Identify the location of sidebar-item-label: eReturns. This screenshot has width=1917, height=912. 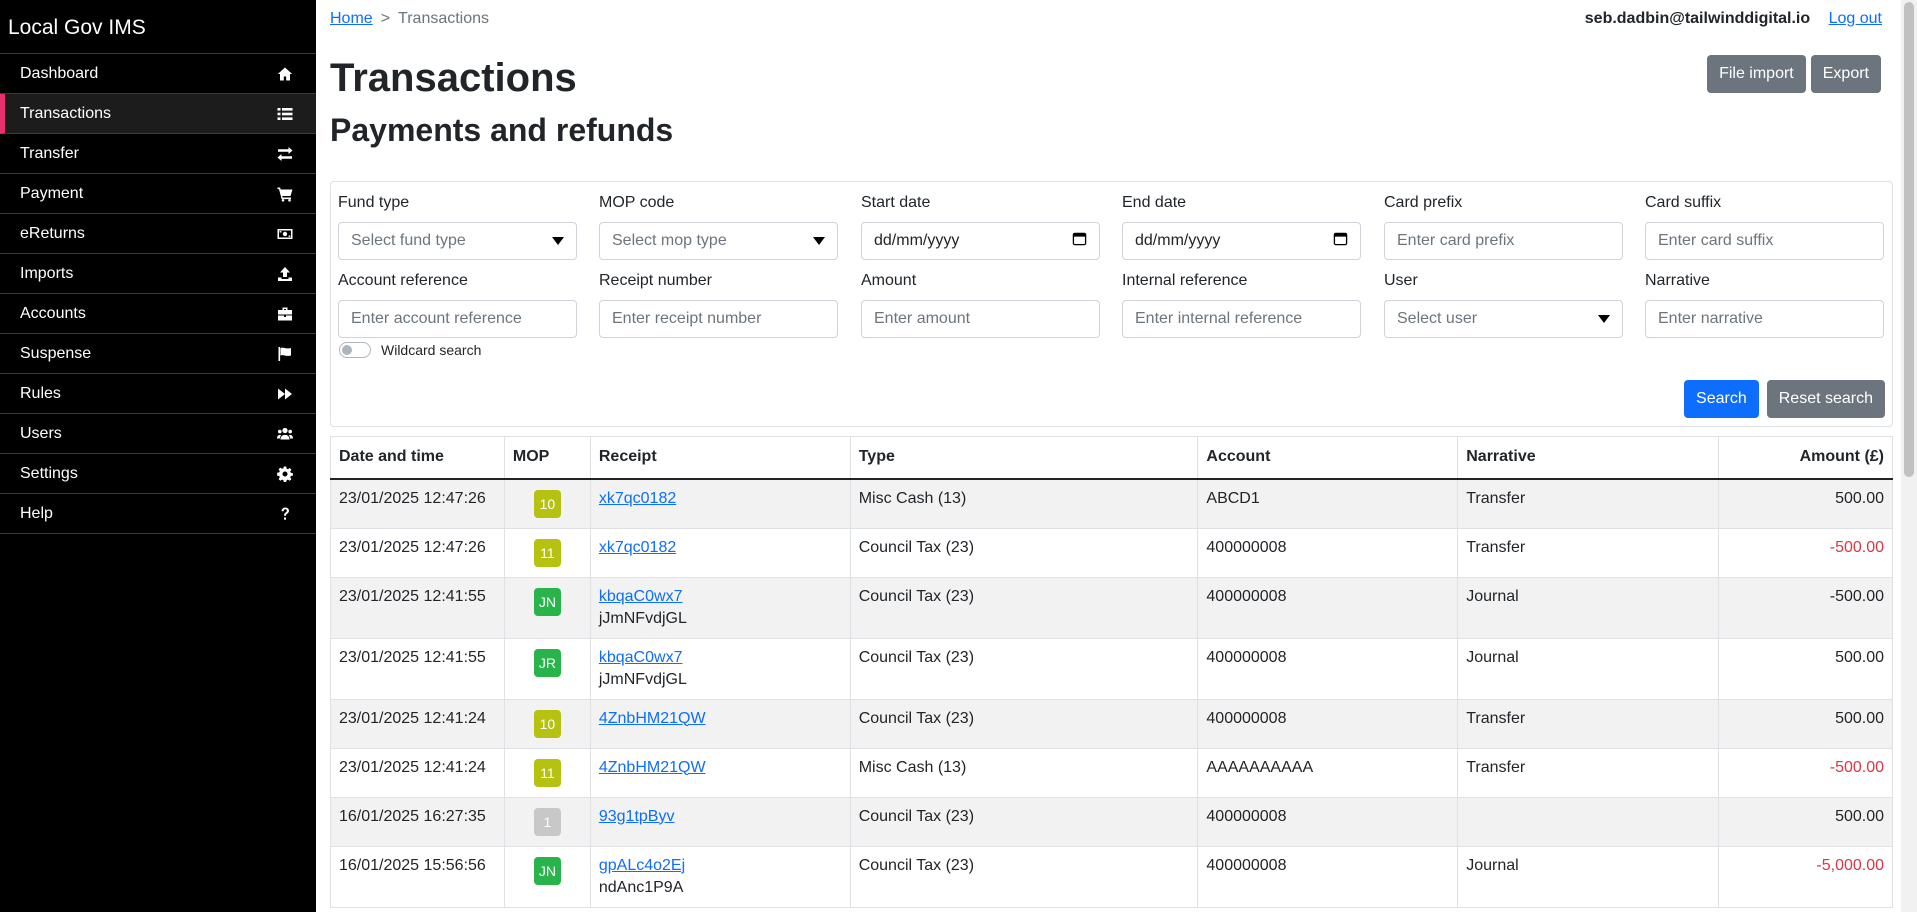
(52, 233).